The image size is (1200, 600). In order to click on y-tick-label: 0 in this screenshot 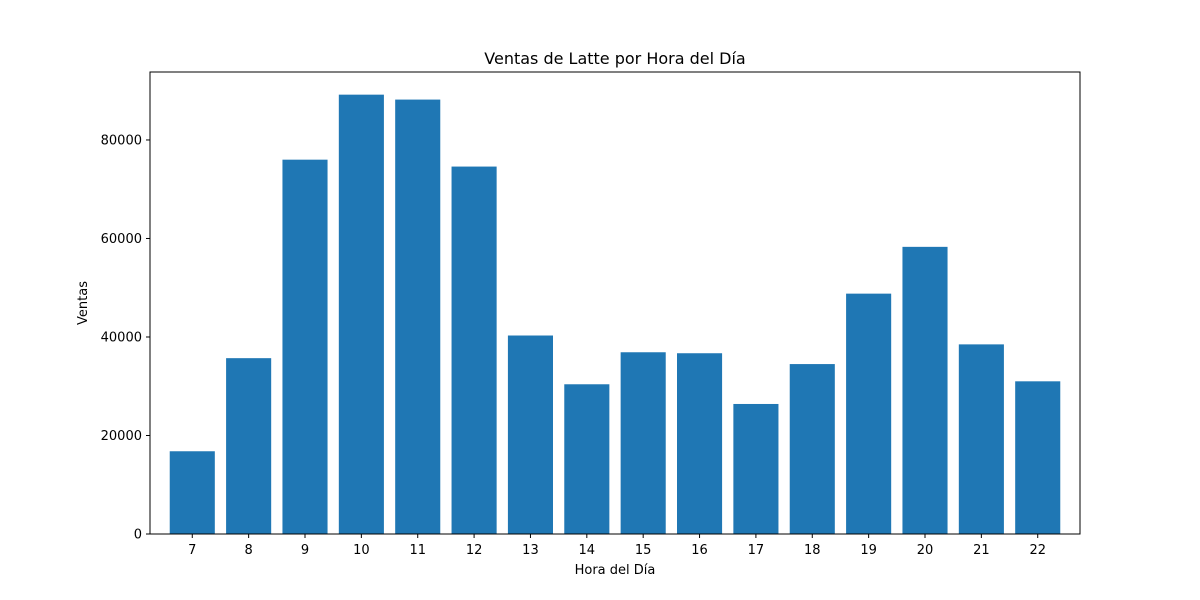, I will do `click(138, 535)`.